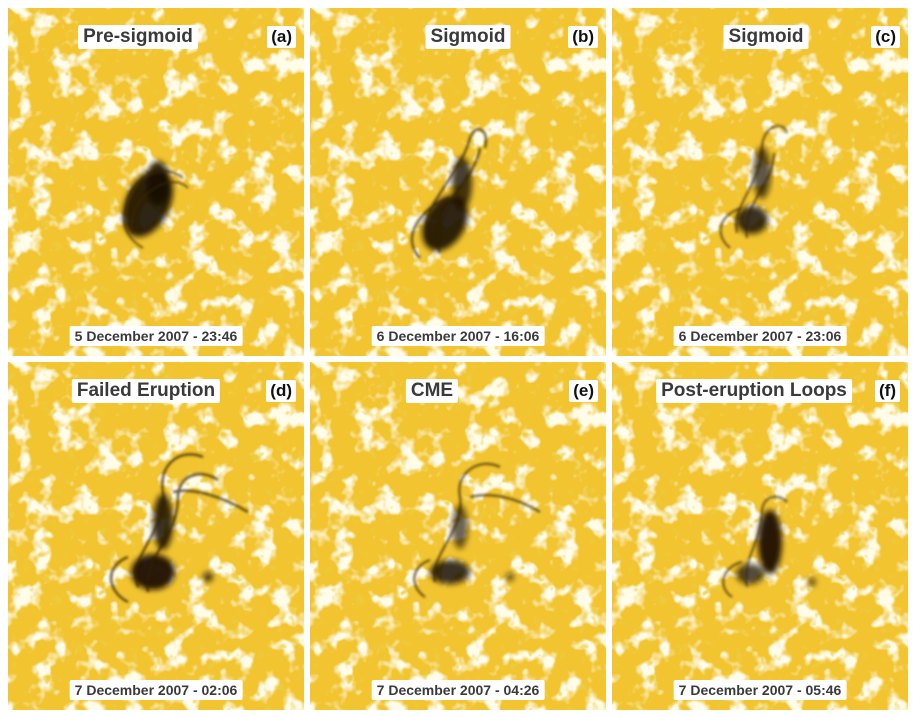  What do you see at coordinates (281, 37) in the screenshot?
I see `panel-letter: (a)` at bounding box center [281, 37].